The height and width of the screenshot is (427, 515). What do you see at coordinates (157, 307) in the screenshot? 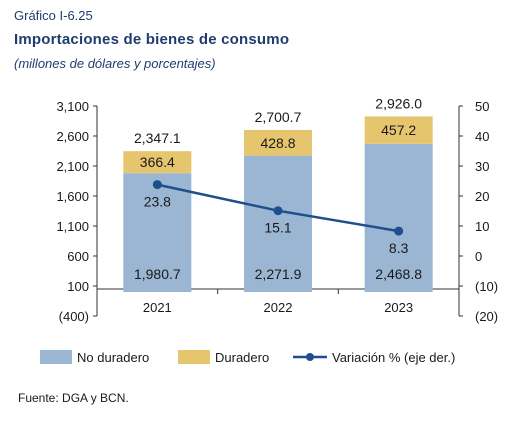
I see `x-tick-label: 2021` at bounding box center [157, 307].